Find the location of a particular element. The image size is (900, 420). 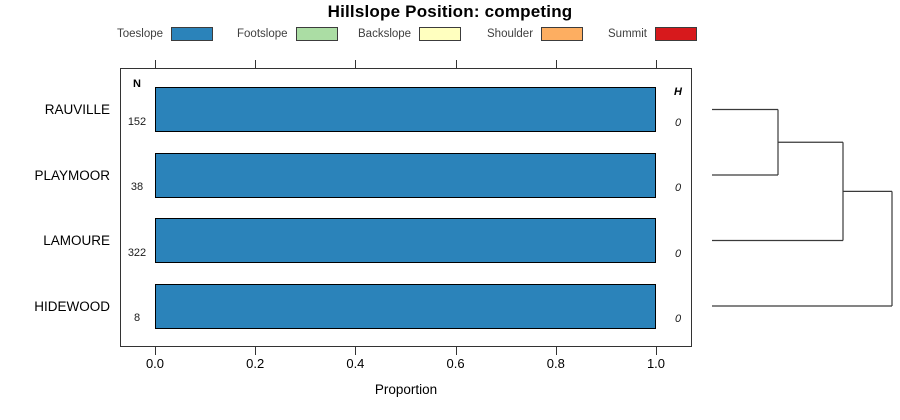

legend-item-summit: Summit is located at coordinates (652, 34).